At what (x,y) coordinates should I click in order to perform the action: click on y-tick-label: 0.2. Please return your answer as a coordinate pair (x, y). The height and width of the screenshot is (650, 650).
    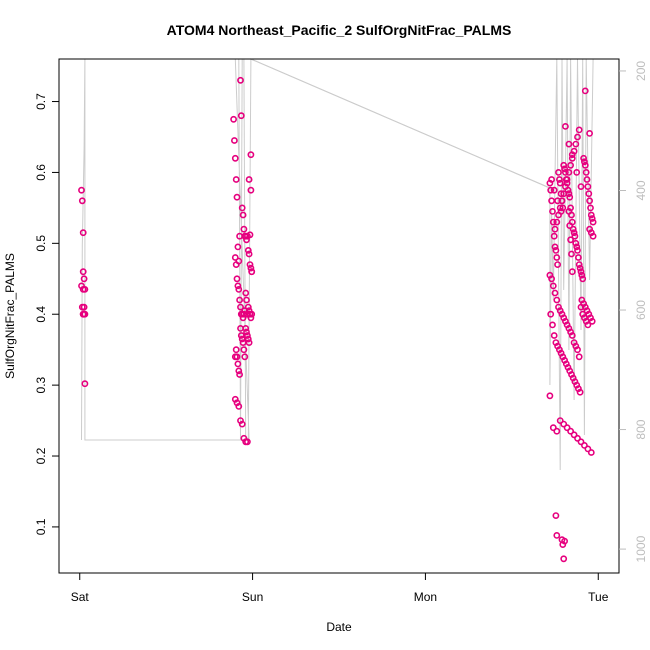
    Looking at the image, I should click on (41, 455).